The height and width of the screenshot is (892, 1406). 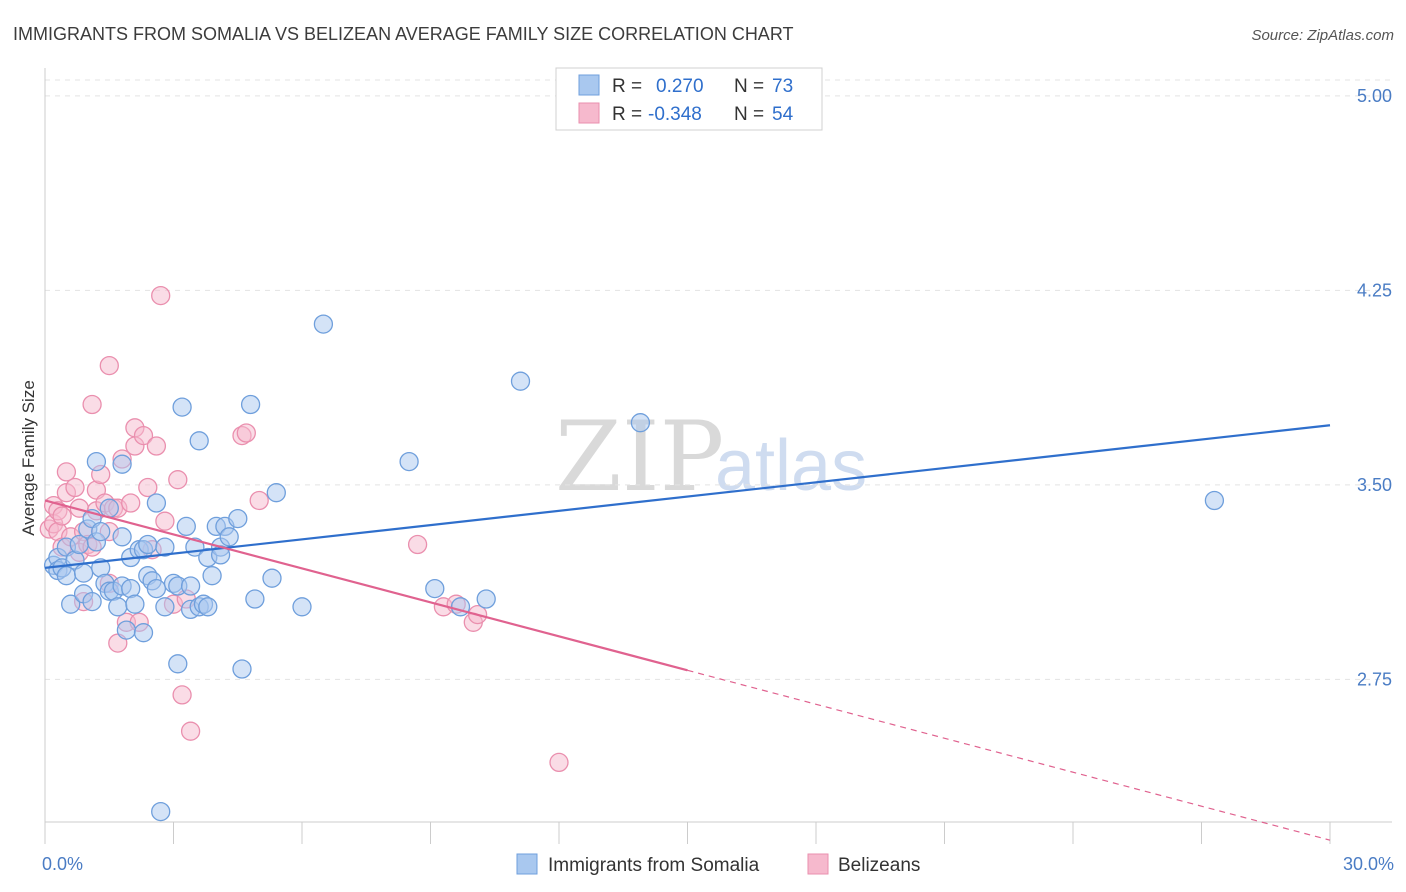 I want to click on legend-r-value-2: -0.348, so click(x=675, y=114).